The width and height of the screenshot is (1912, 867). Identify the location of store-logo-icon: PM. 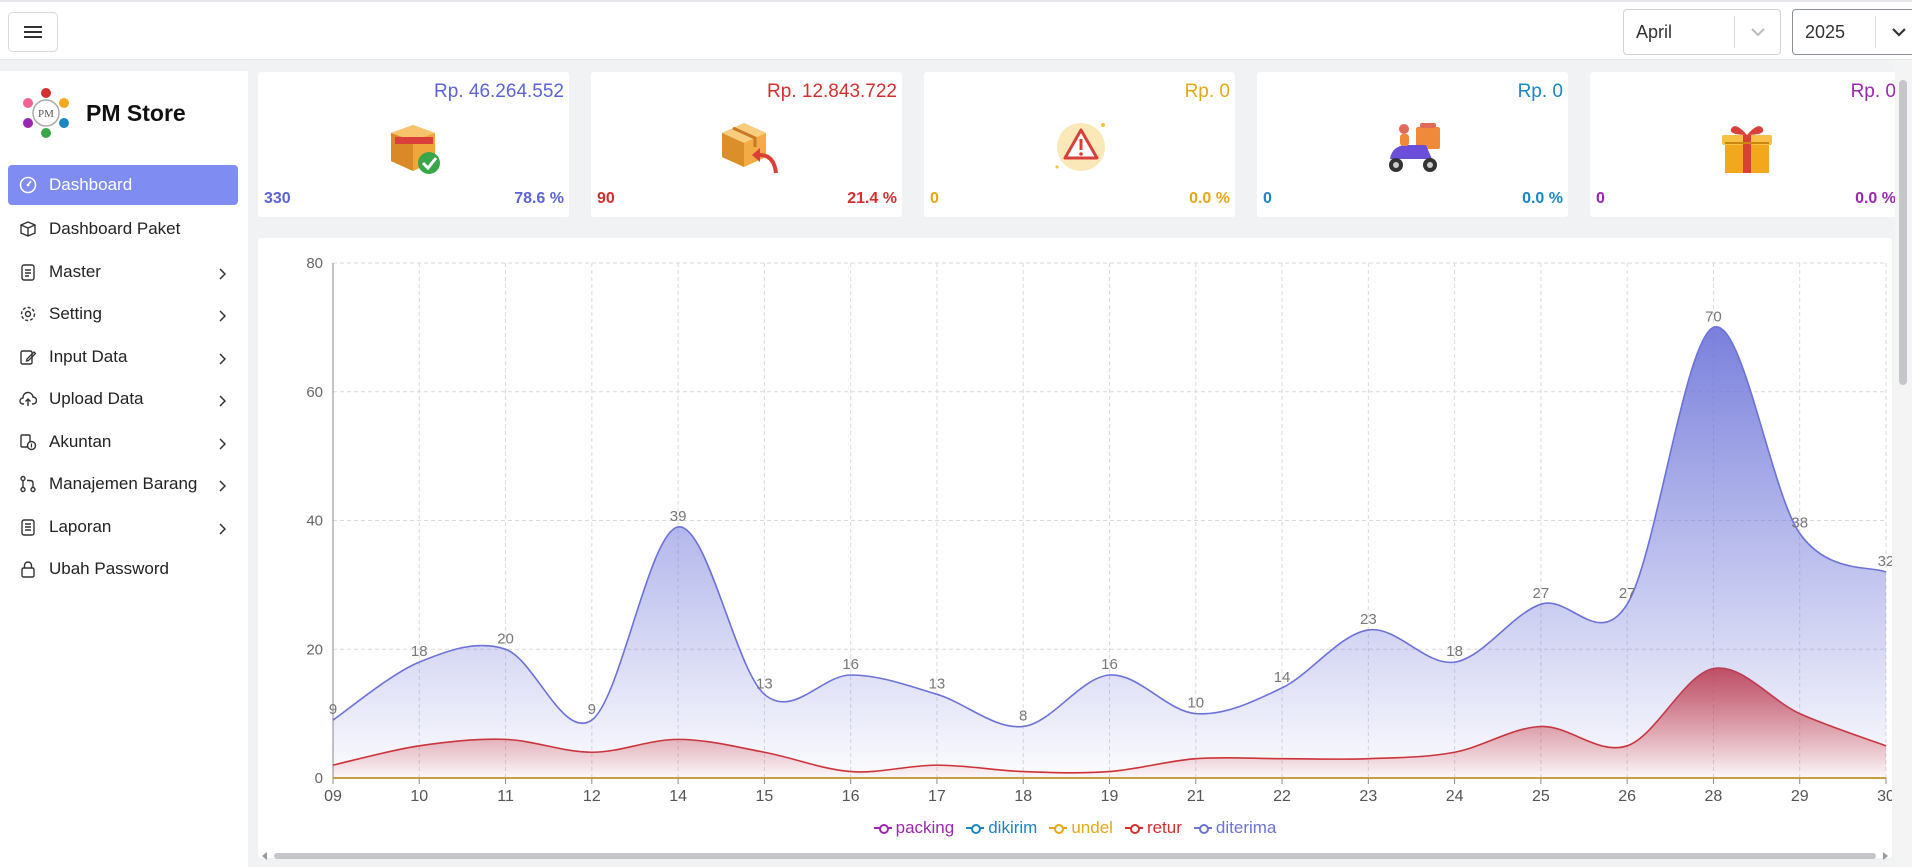
(46, 113).